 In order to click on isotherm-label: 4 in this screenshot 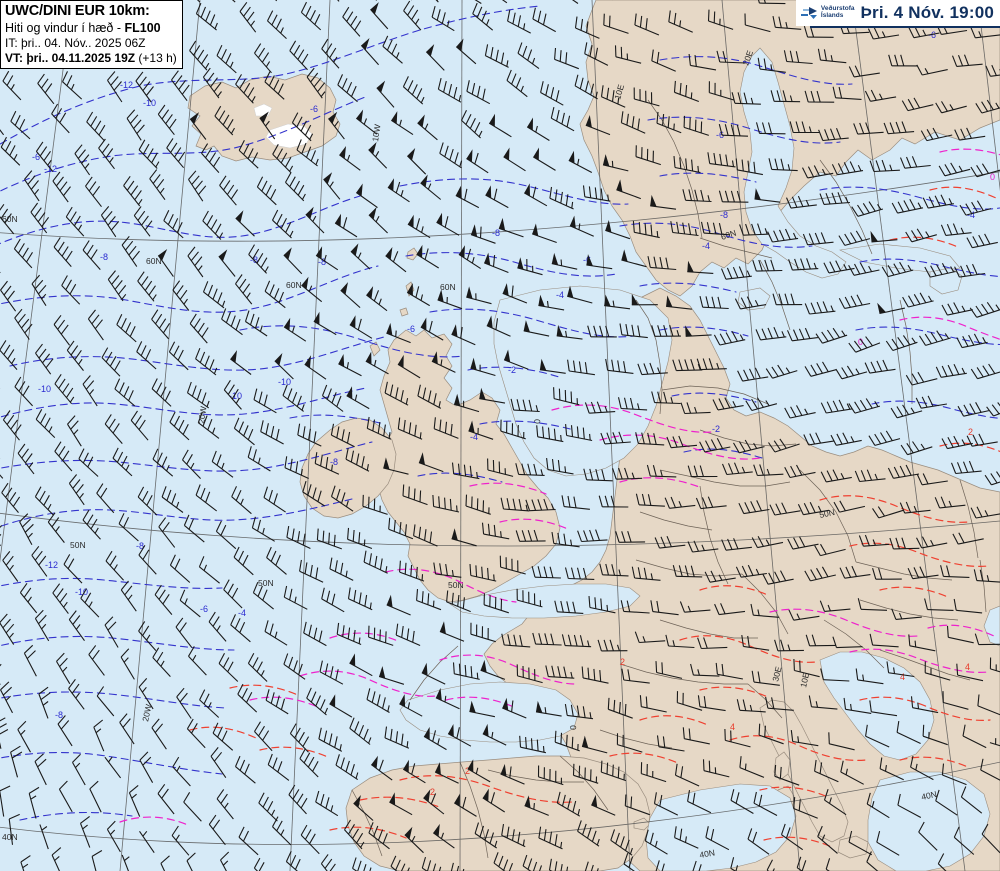, I will do `click(967, 667)`.